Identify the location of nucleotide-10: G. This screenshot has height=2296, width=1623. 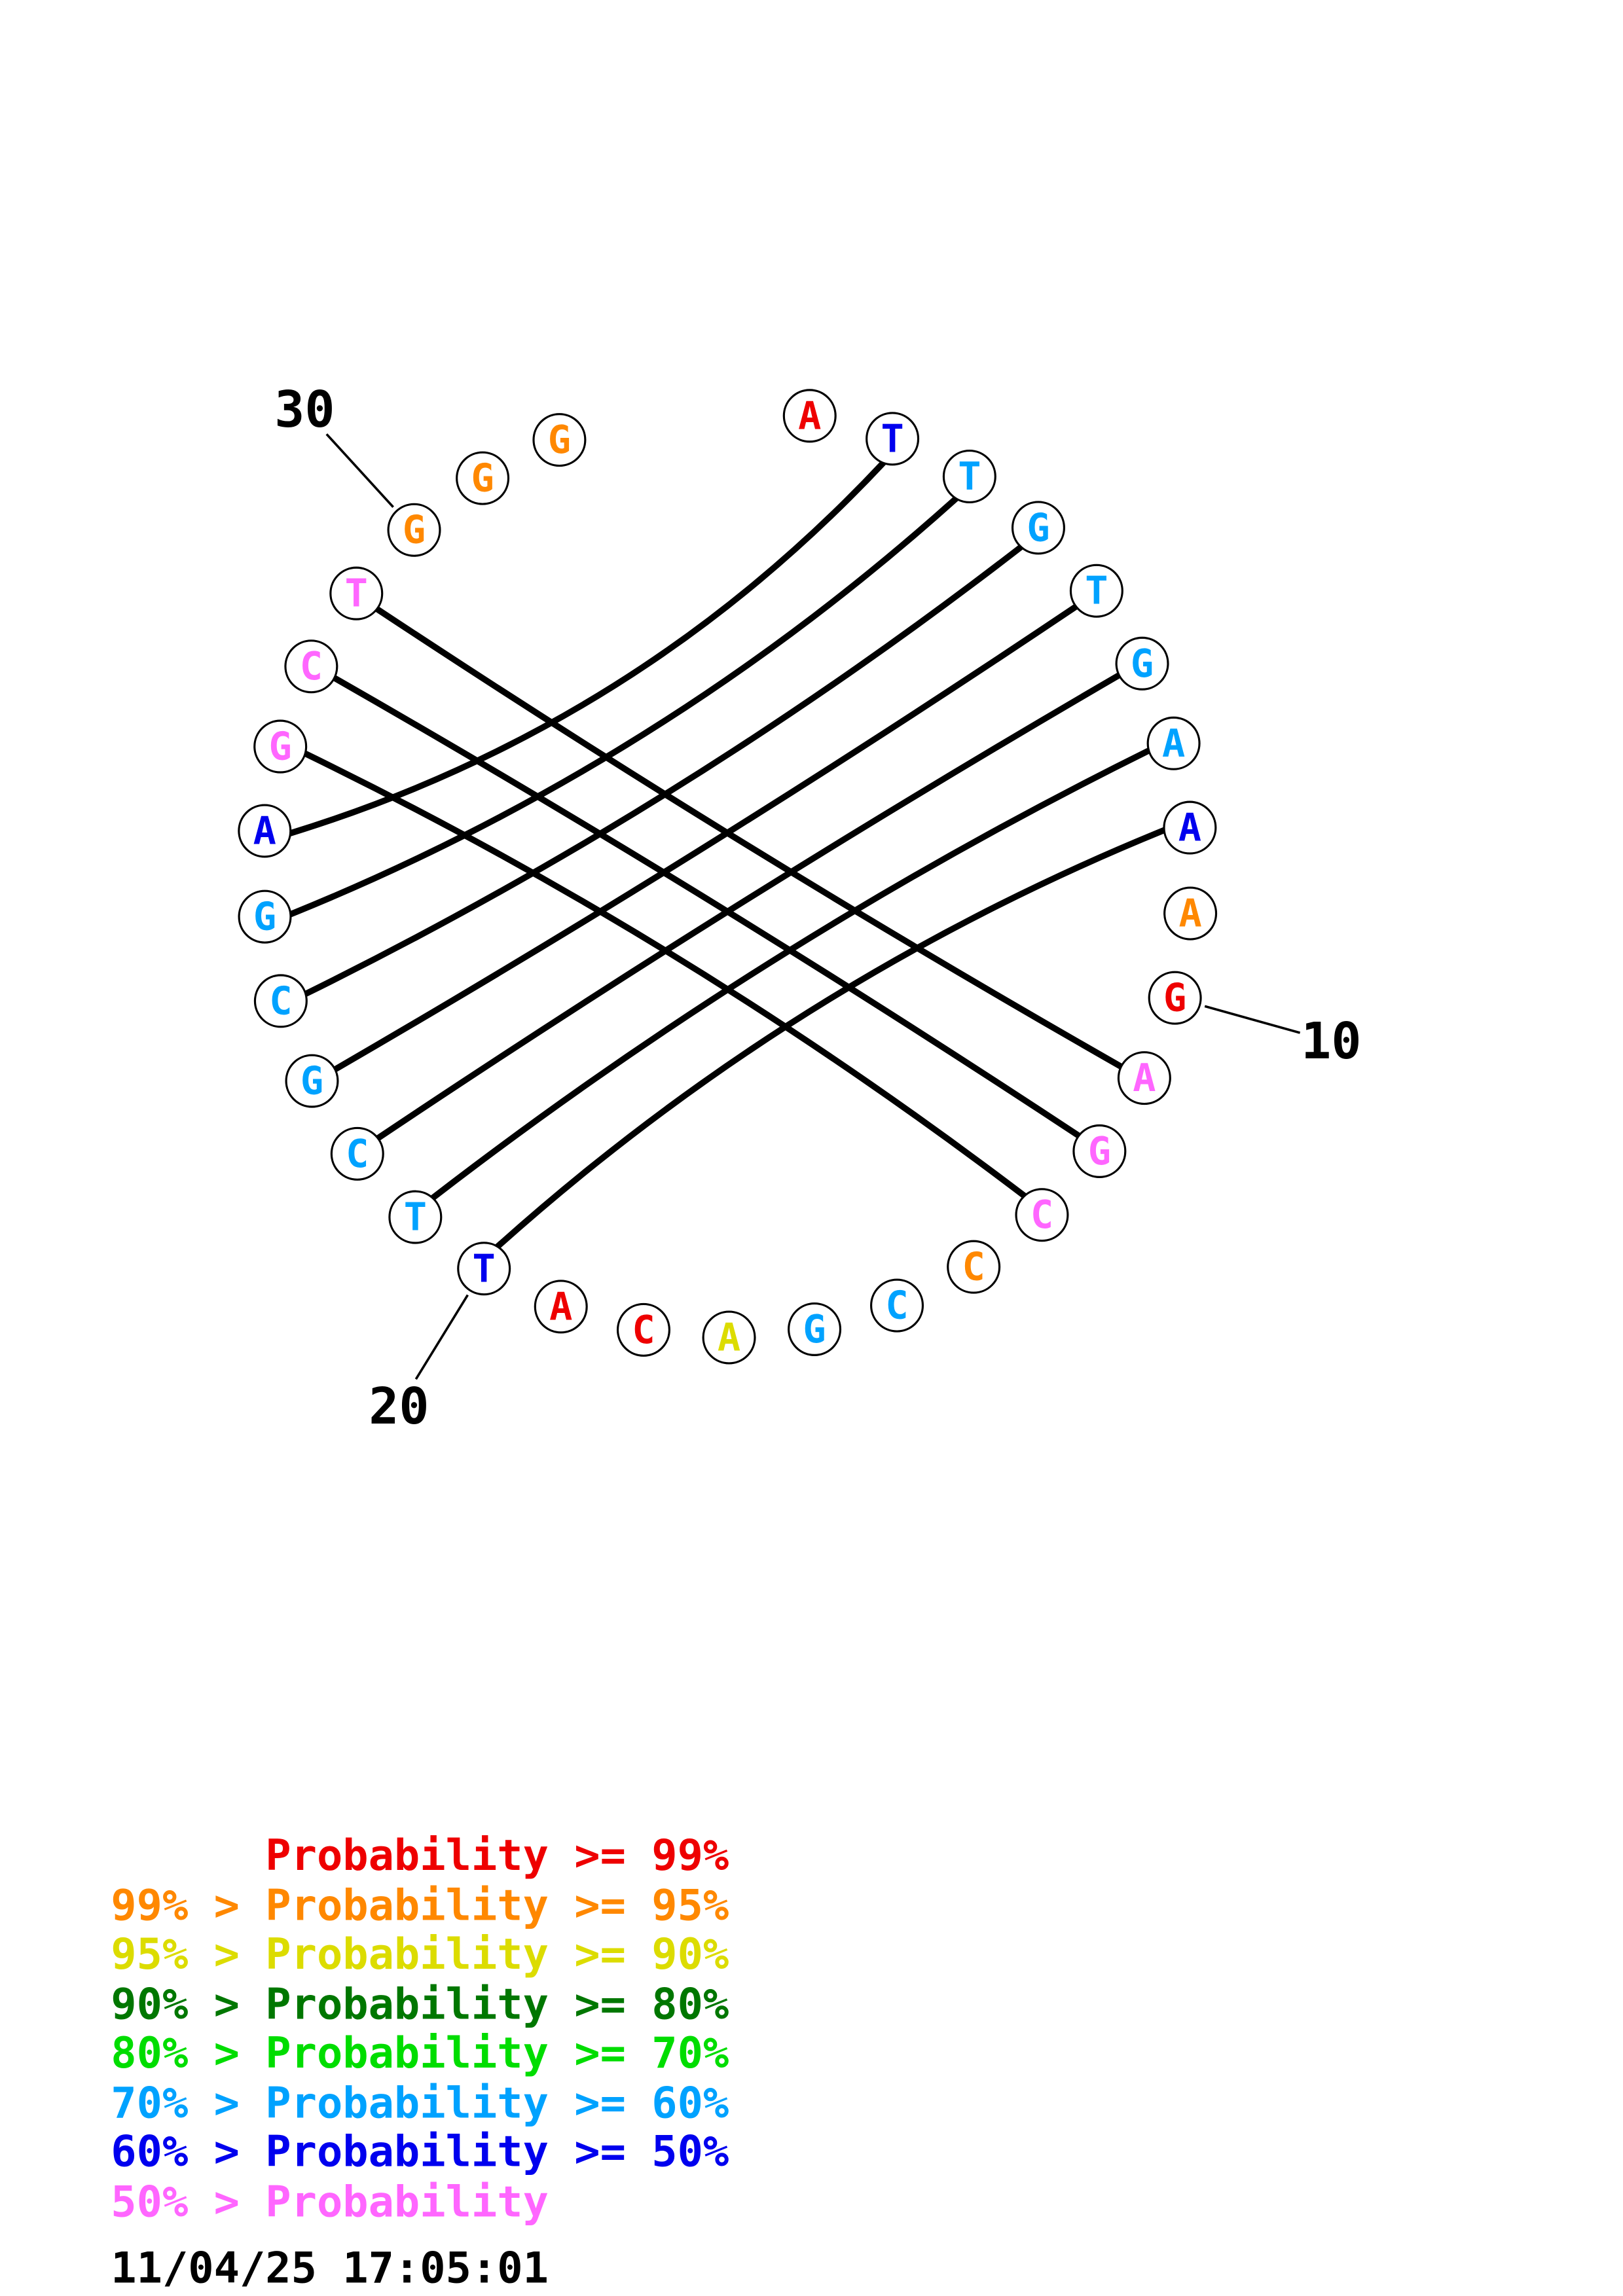
(1175, 998).